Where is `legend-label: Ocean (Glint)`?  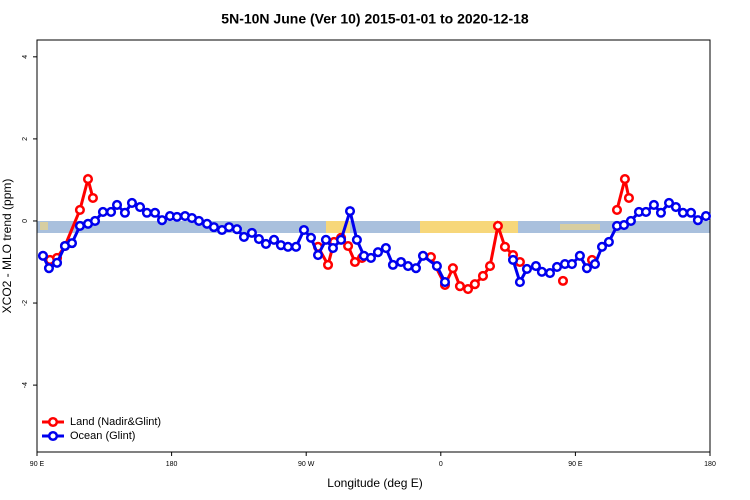
legend-label: Ocean (Glint) is located at coordinates (102, 436).